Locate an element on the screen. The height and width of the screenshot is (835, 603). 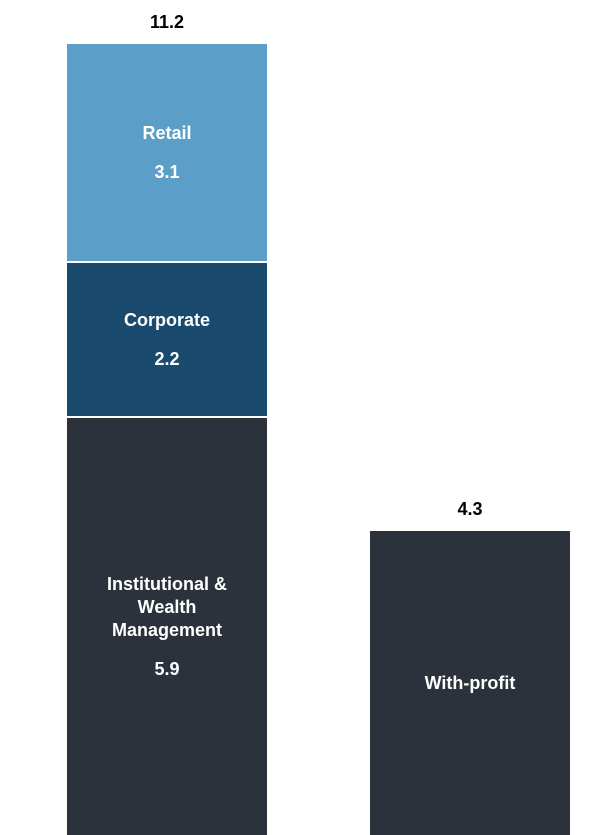
bar-segment: With-profit is located at coordinates (470, 683).